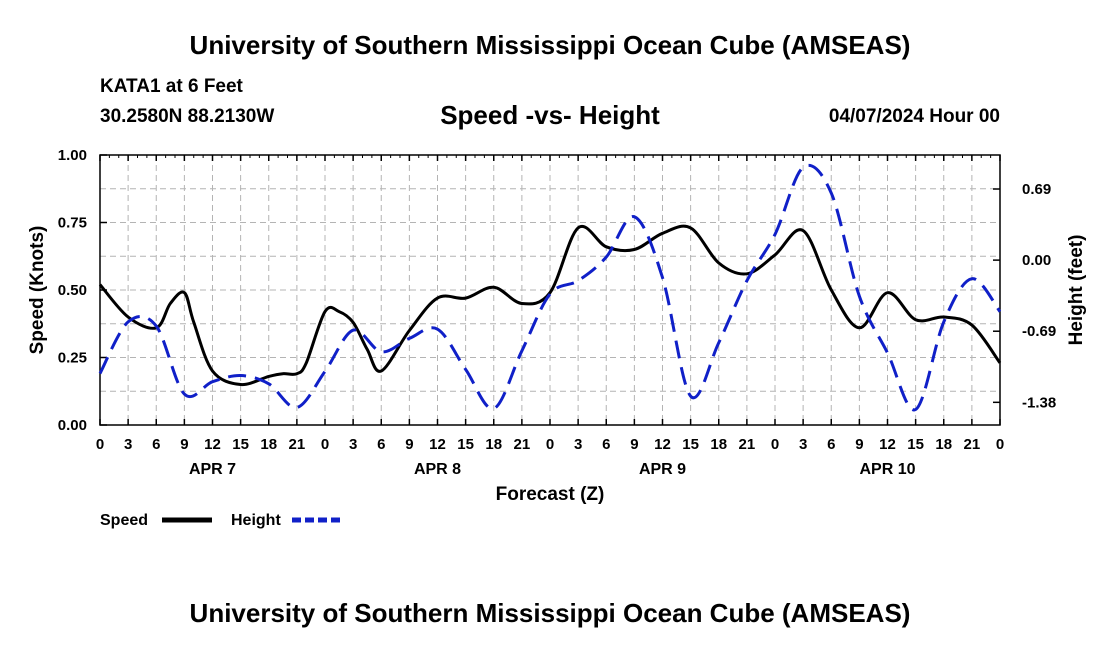 The height and width of the screenshot is (650, 1100). Describe the element at coordinates (1039, 331) in the screenshot. I see `y2-tick-label: -0.69` at that location.